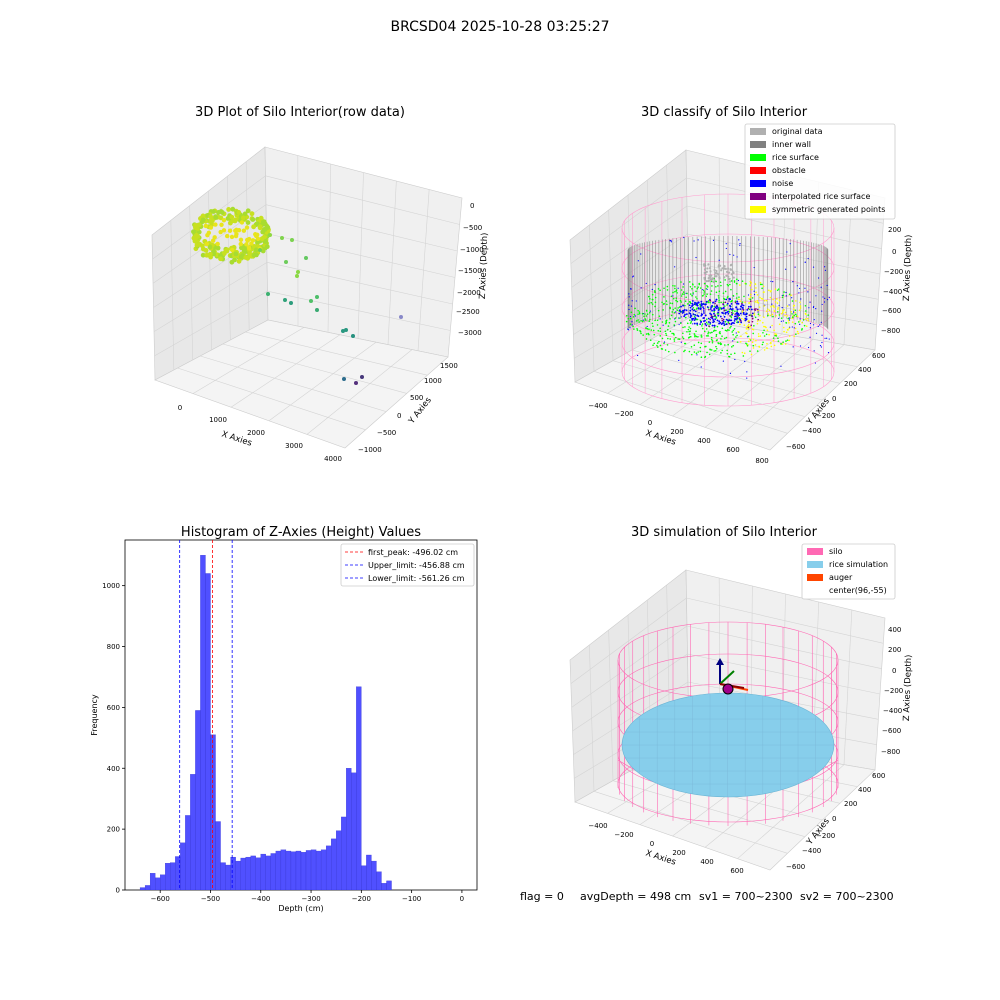  Describe the element at coordinates (470, 269) in the screenshot. I see `panel1-z-ticks: 0 −500 −1000 −1500 −2000 −2500 −3000` at that location.